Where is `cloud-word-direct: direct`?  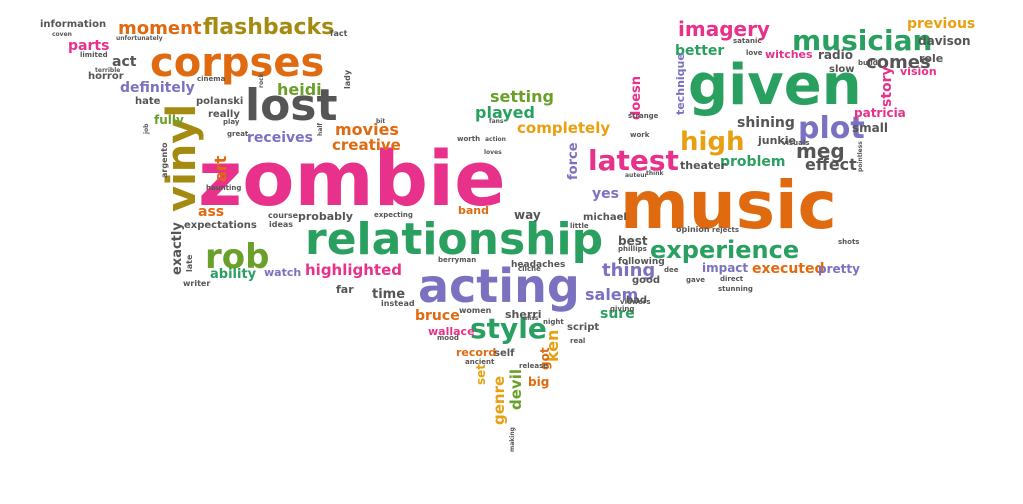
cloud-word-direct: direct is located at coordinates (732, 279).